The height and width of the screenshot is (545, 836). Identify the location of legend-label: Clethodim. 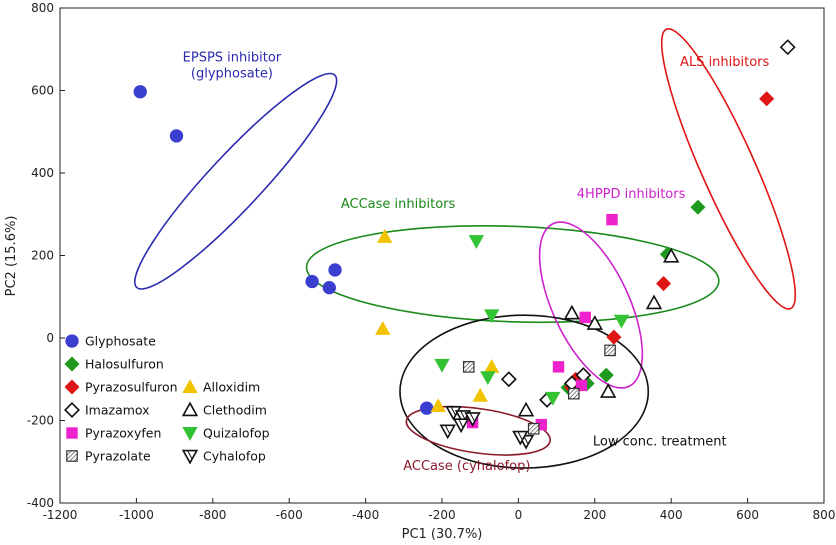
(235, 410).